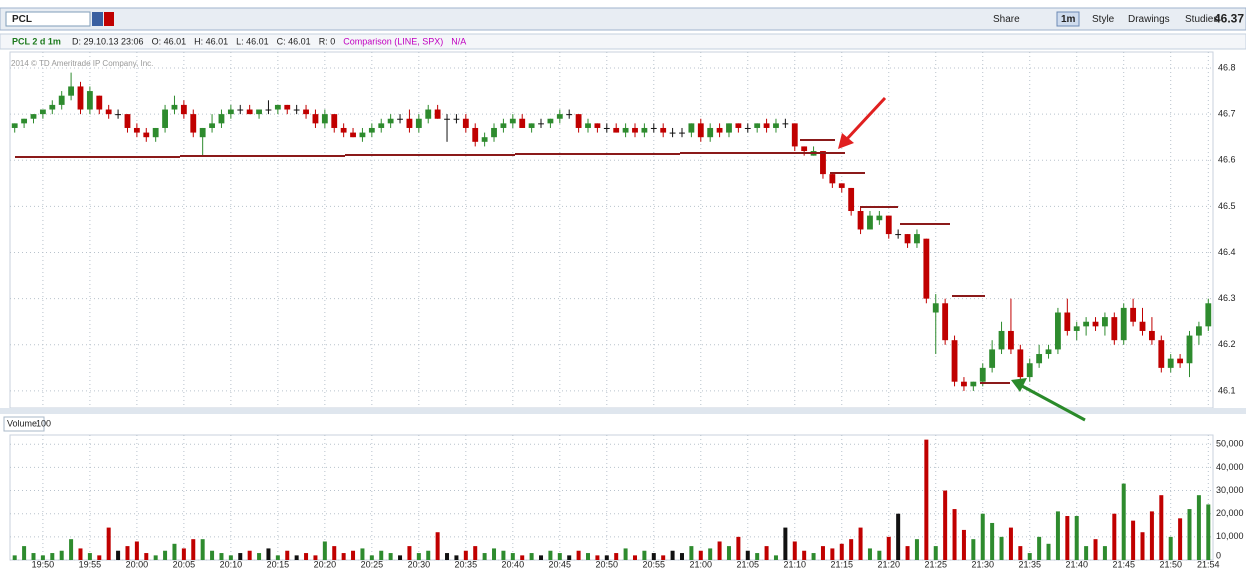  What do you see at coordinates (1123, 564) in the screenshot?
I see `x-tick-label: 21:45` at bounding box center [1123, 564].